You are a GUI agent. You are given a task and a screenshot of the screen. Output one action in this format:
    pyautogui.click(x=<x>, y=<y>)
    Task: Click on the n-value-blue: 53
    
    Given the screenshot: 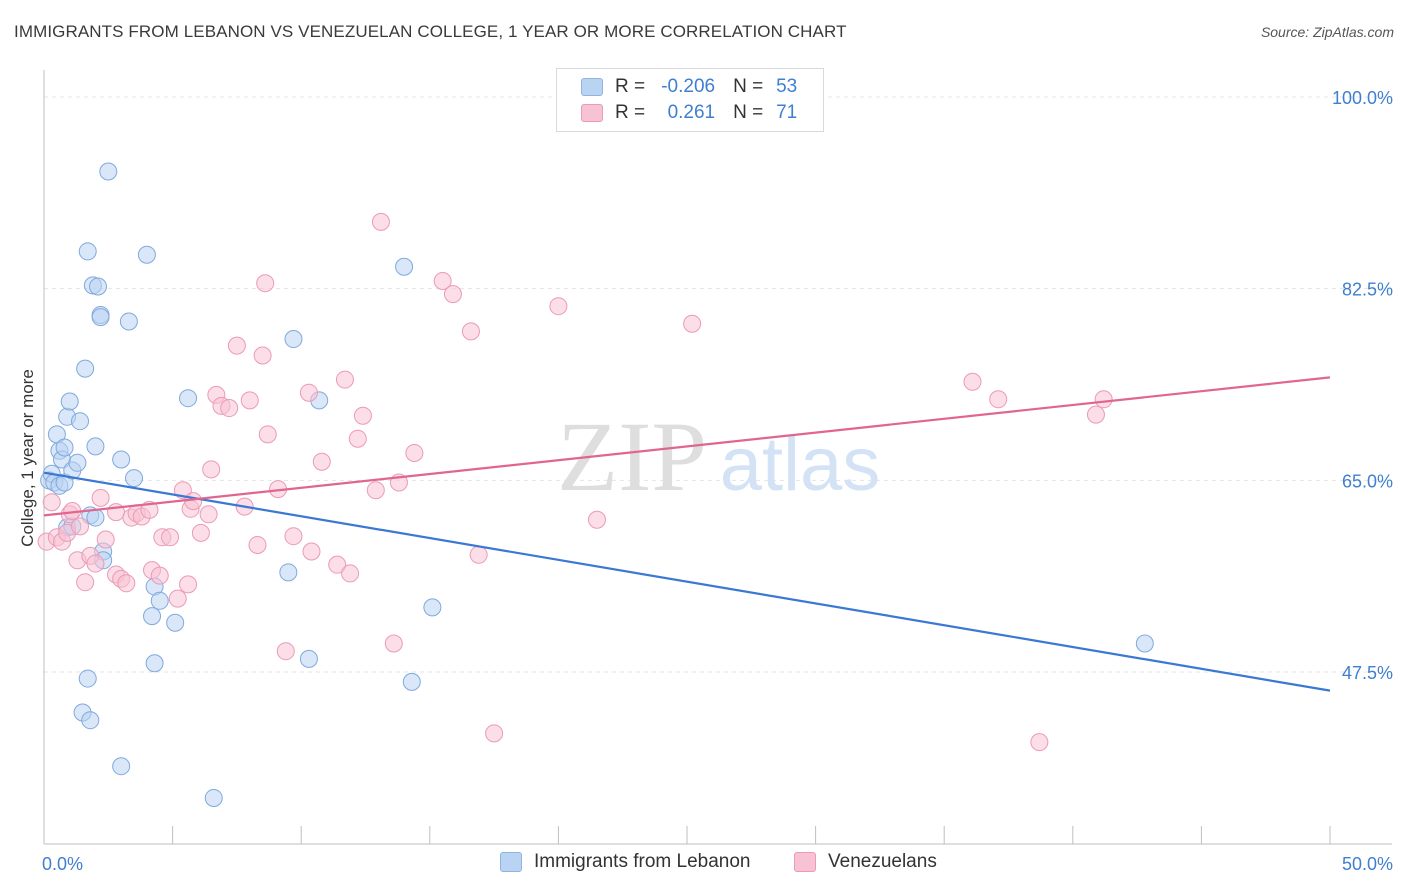 What is the action you would take?
    pyautogui.click(x=787, y=86)
    